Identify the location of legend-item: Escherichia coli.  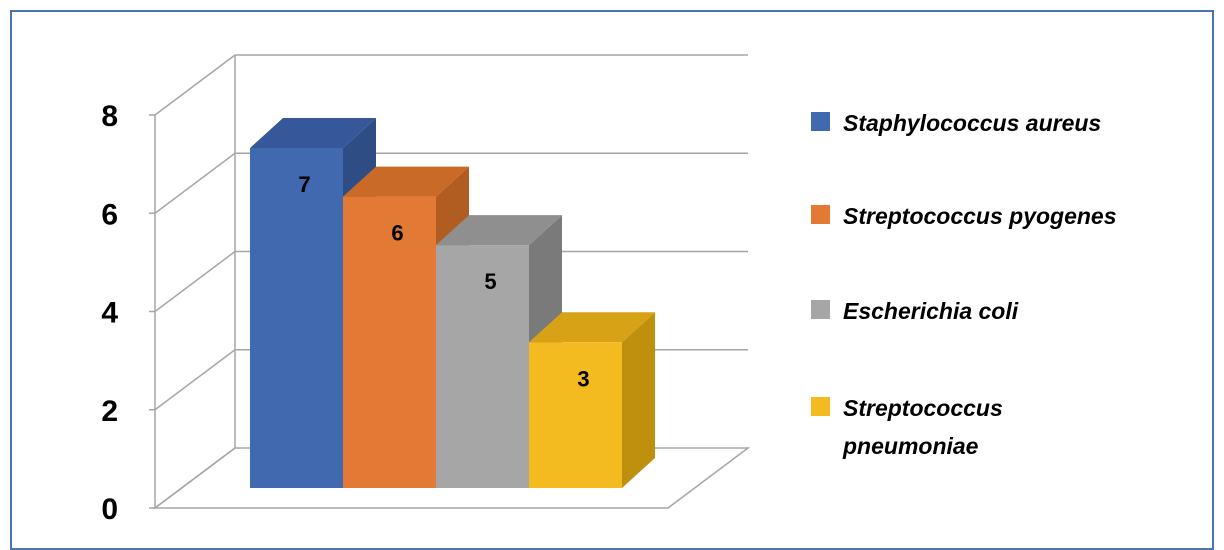
(915, 311).